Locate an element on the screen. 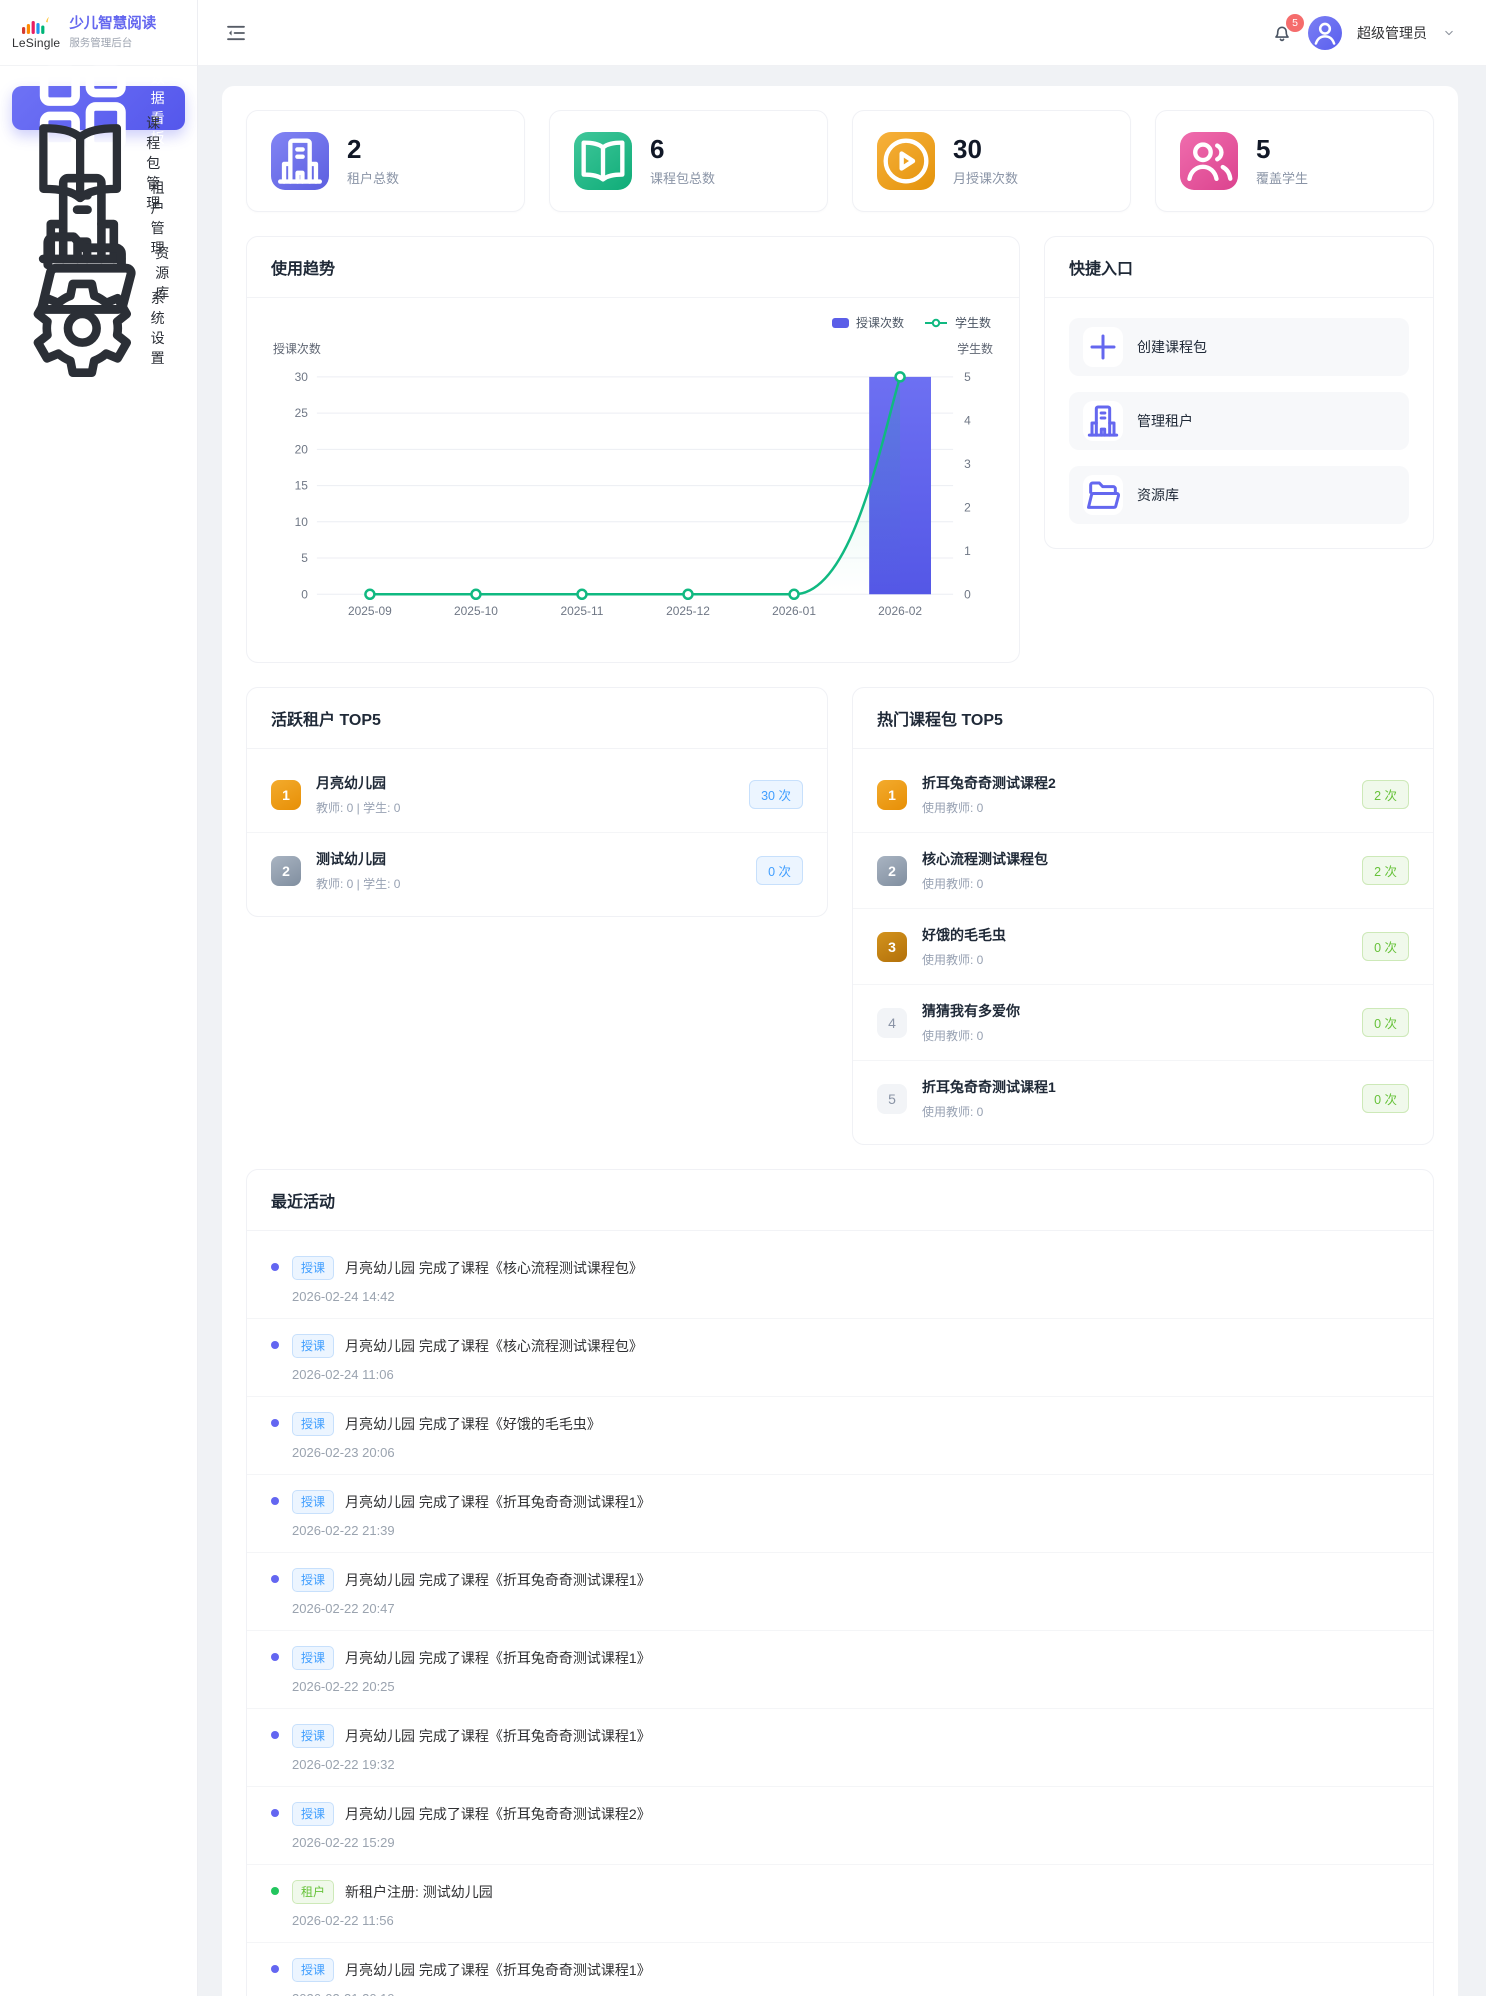 The height and width of the screenshot is (1996, 1486). bell-icon is located at coordinates (1282, 33).